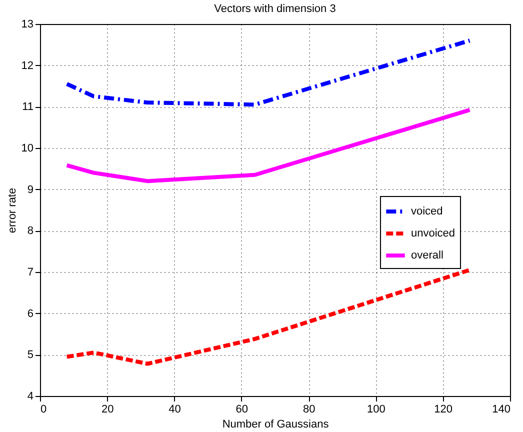 The image size is (523, 432). Describe the element at coordinates (30, 396) in the screenshot. I see `y-tick-label: 4` at that location.